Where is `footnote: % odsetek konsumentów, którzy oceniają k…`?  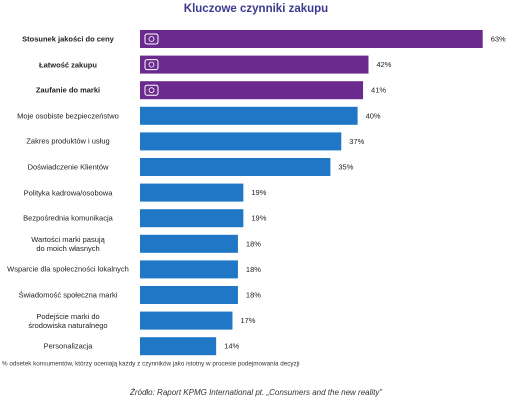 footnote: % odsetek konsumentów, którzy oceniają k… is located at coordinates (151, 364).